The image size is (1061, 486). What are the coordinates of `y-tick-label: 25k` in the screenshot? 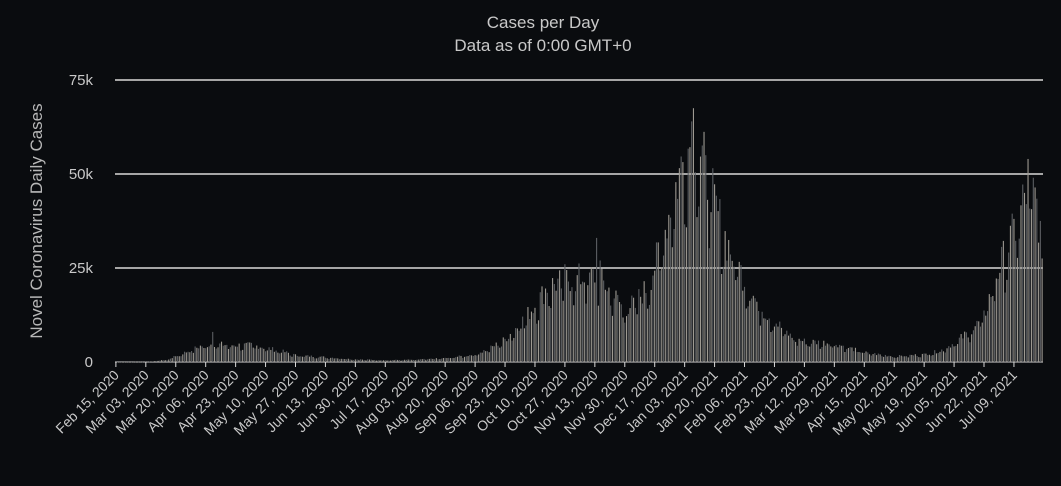 It's located at (81, 268).